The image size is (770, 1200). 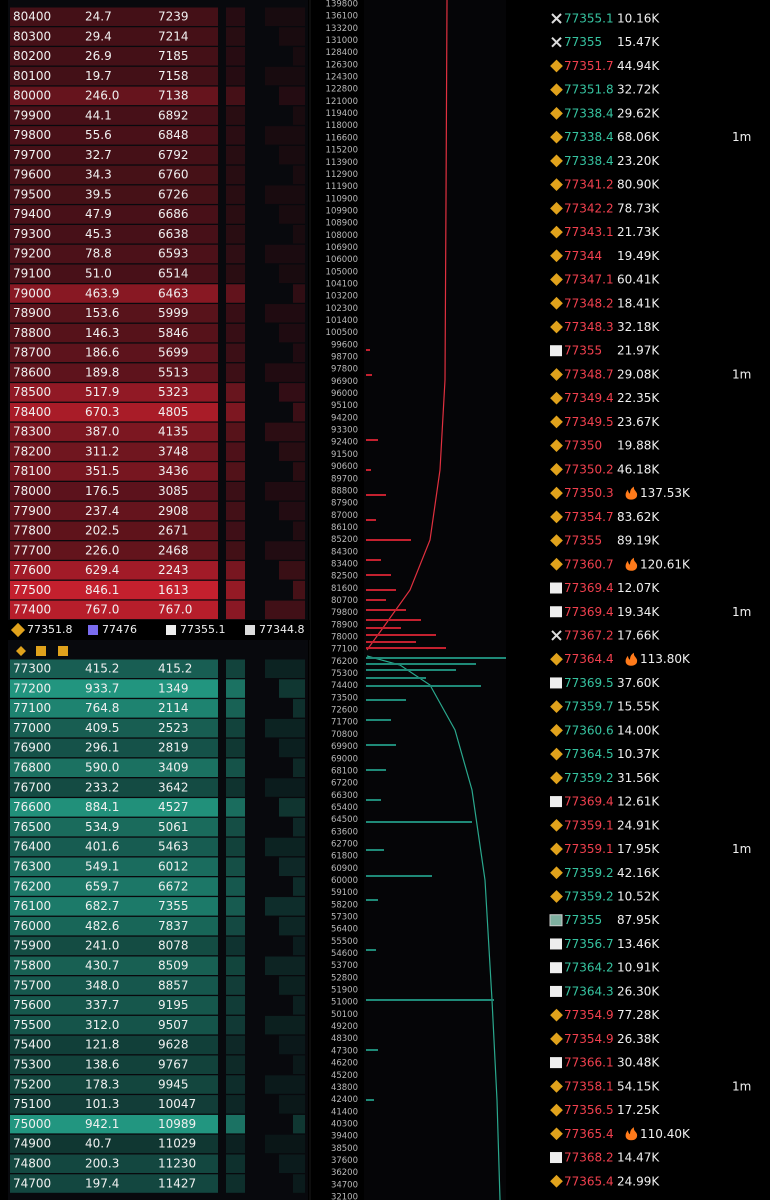 I want to click on total: 3436, so click(x=173, y=471).